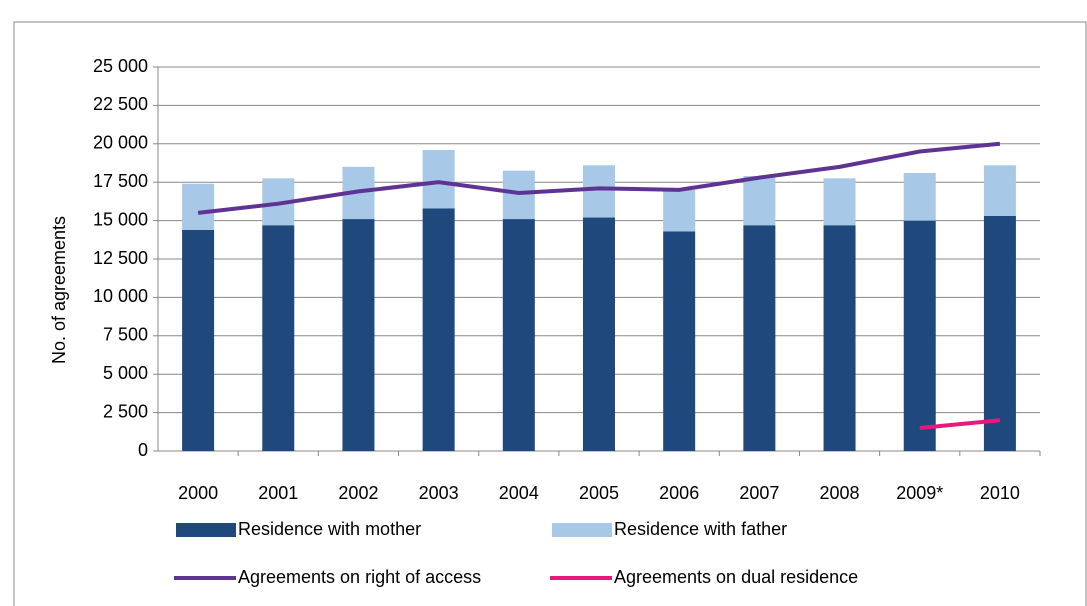 The image size is (1087, 606). Describe the element at coordinates (439, 493) in the screenshot. I see `x-tick-label: 2003` at that location.